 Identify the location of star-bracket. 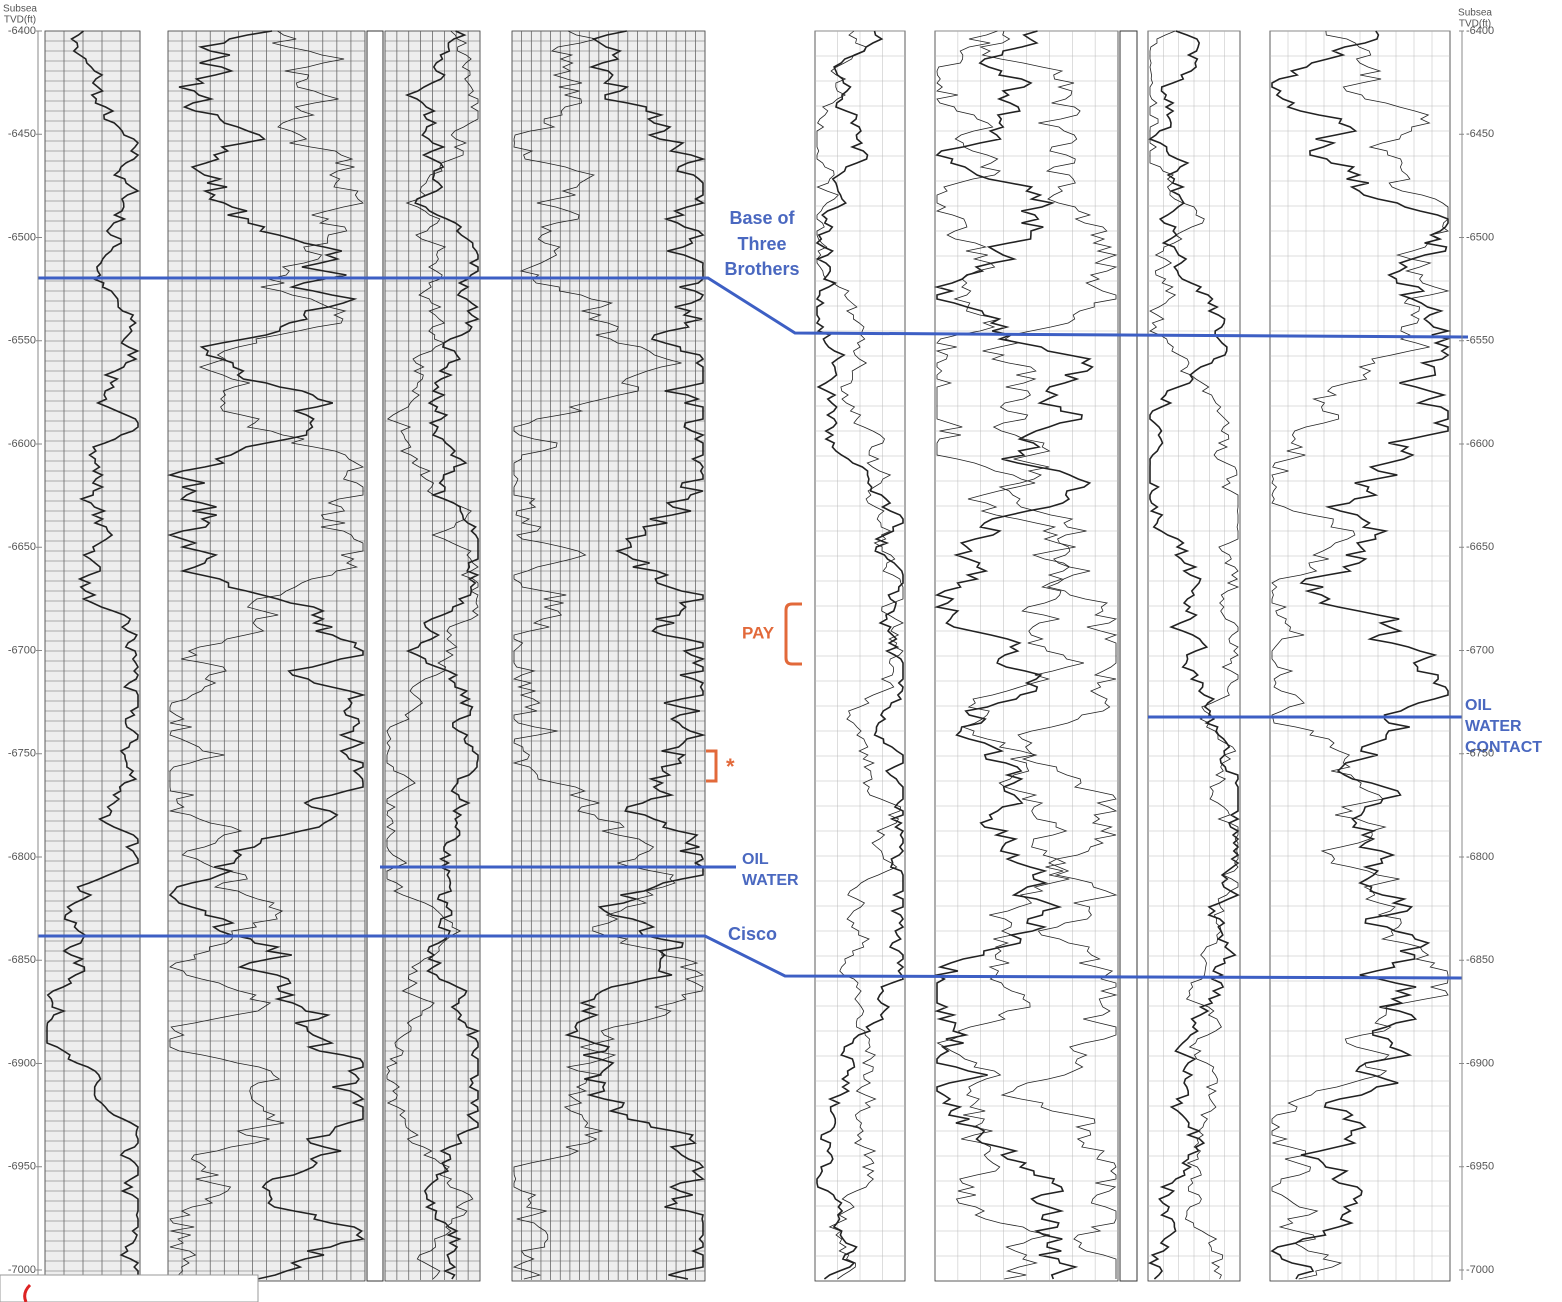
(712, 766).